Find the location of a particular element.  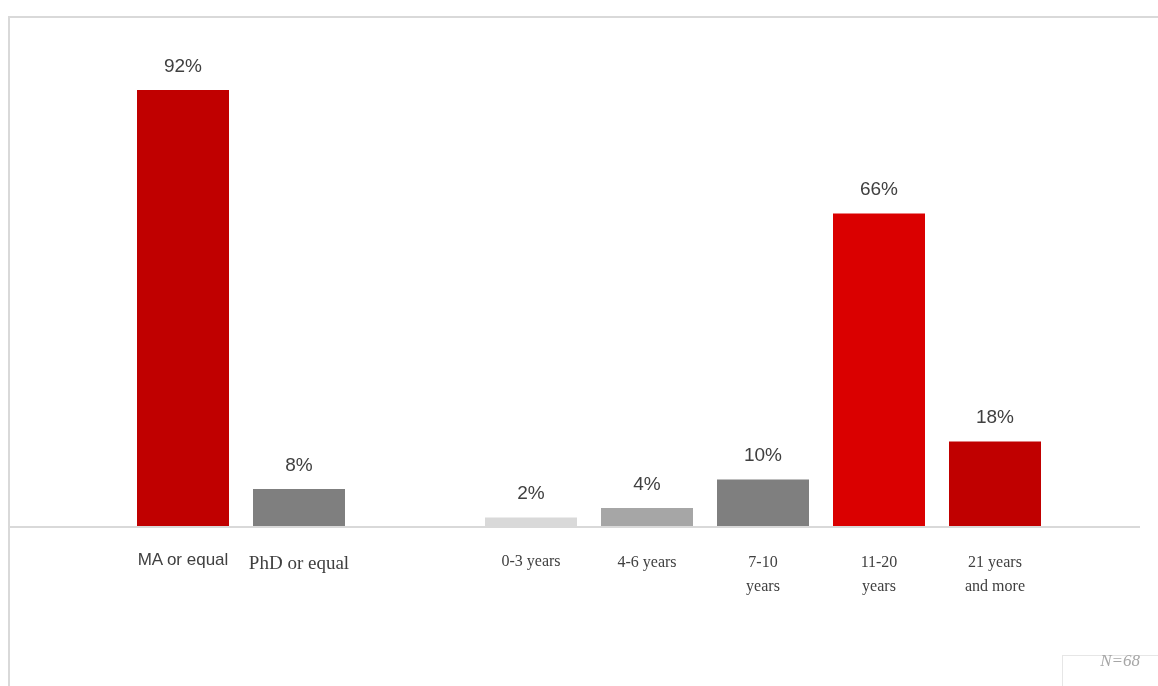

data-label: 2% is located at coordinates (531, 492).